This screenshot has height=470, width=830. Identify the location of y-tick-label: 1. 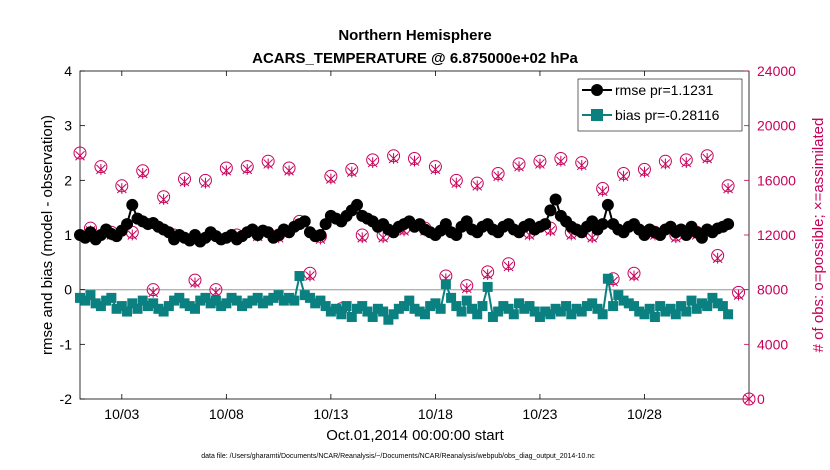
(68, 235).